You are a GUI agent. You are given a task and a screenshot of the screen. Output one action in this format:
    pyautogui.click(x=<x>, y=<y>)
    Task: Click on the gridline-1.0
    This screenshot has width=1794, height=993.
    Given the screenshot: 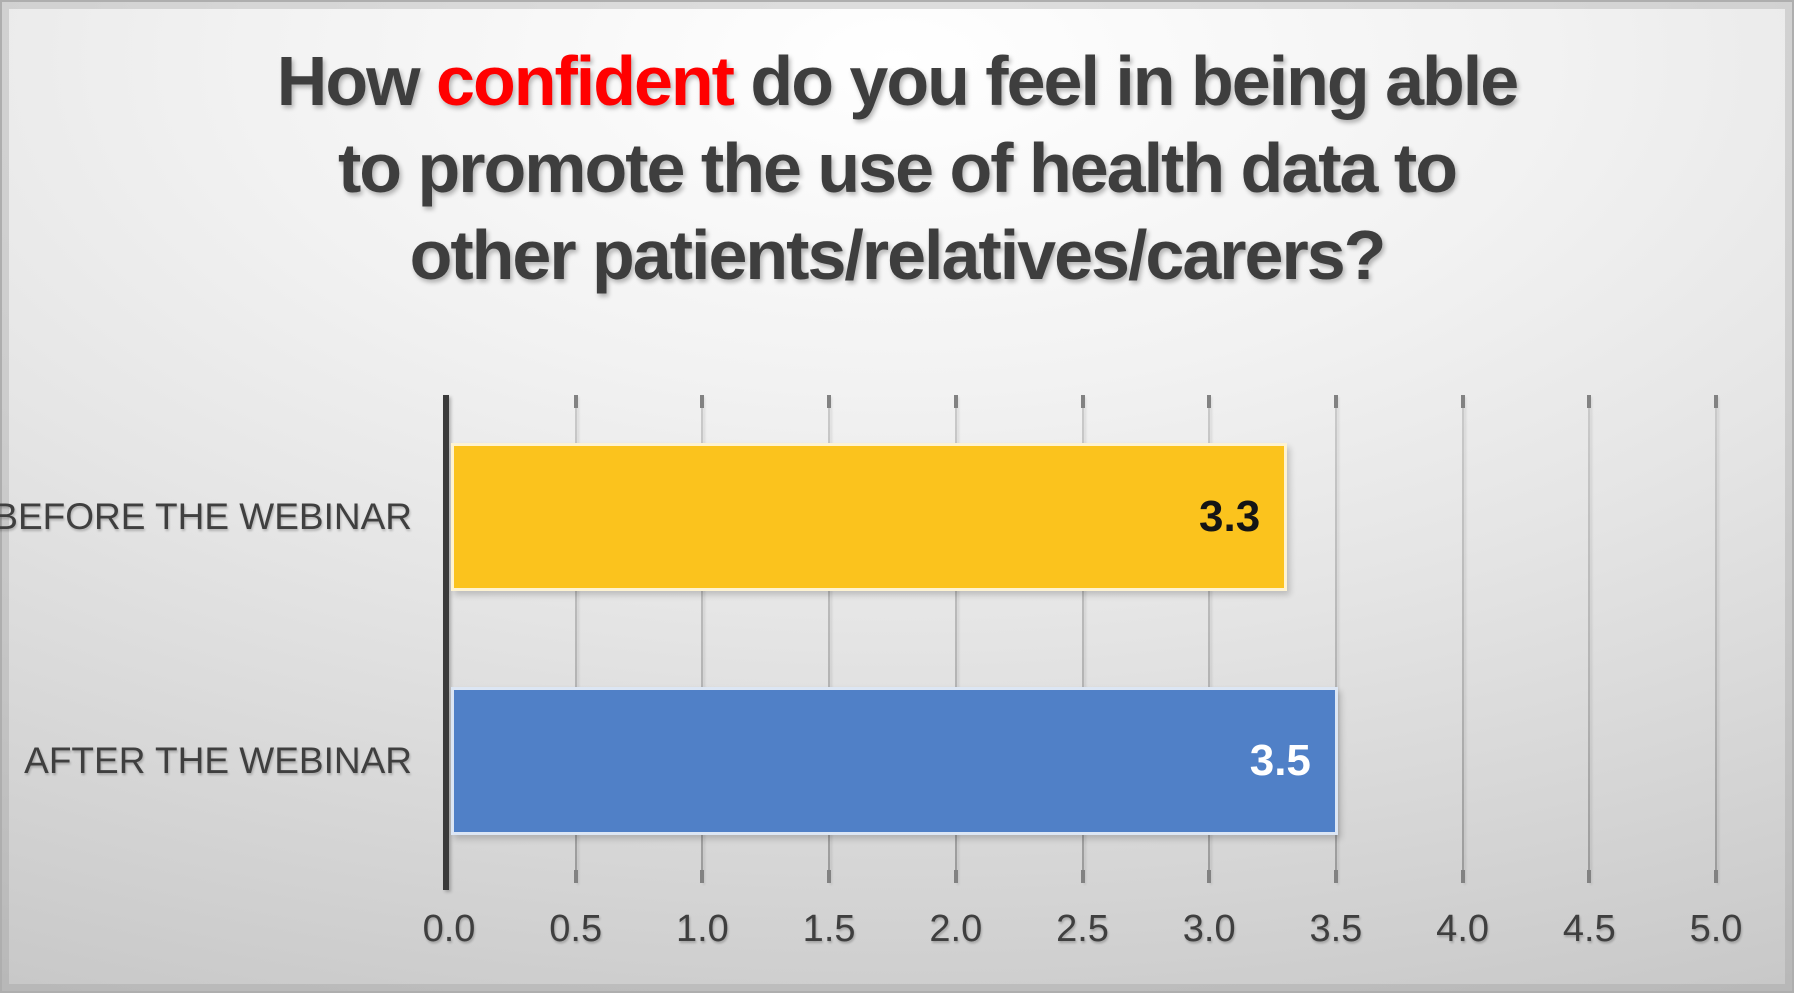 What is the action you would take?
    pyautogui.click(x=702, y=639)
    